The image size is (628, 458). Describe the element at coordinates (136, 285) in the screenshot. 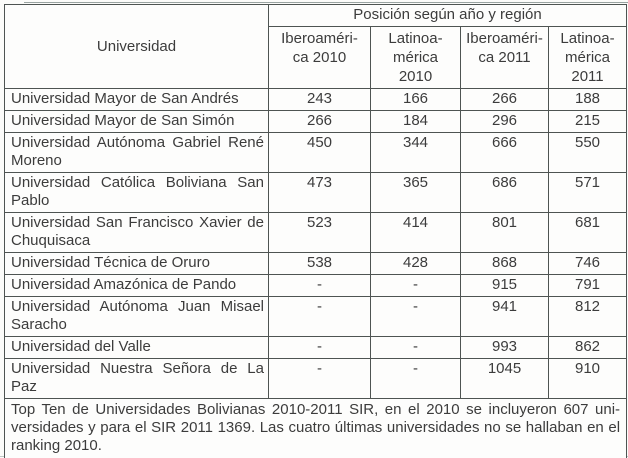

I see `university-name-cell: Universidad Amazónica de Pando` at that location.